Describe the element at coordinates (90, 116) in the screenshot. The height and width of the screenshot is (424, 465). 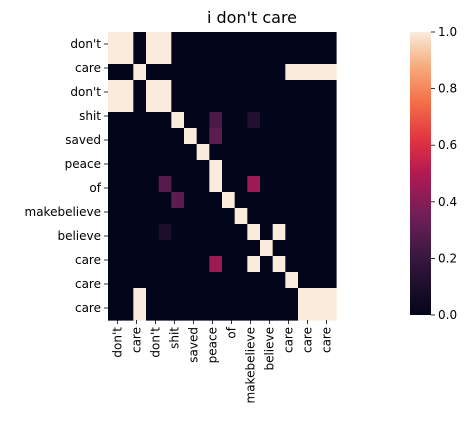
I see `y-tick-label: shit` at that location.